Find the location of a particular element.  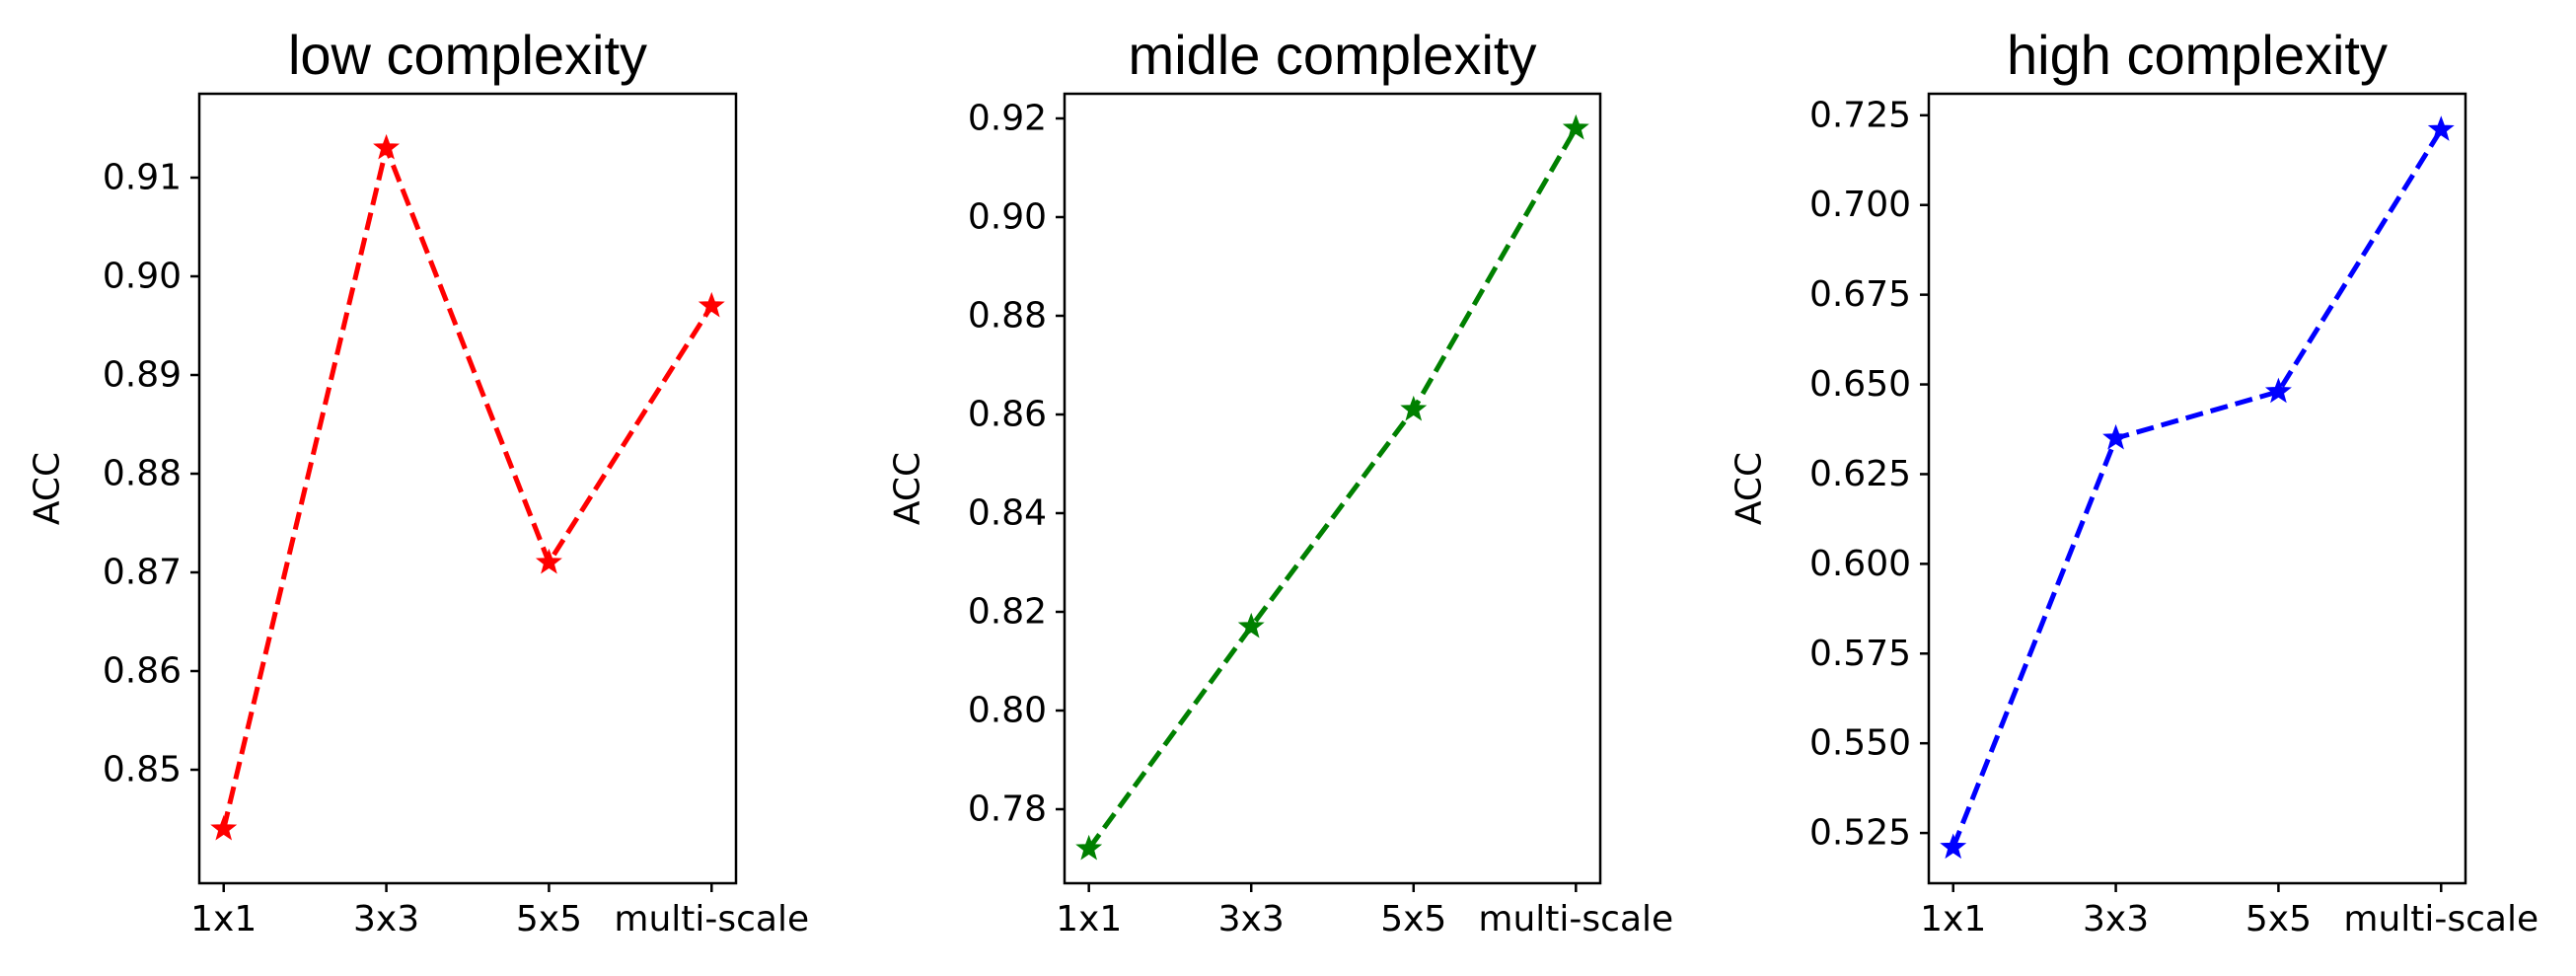

y-tick-label: 0.91 is located at coordinates (142, 178).